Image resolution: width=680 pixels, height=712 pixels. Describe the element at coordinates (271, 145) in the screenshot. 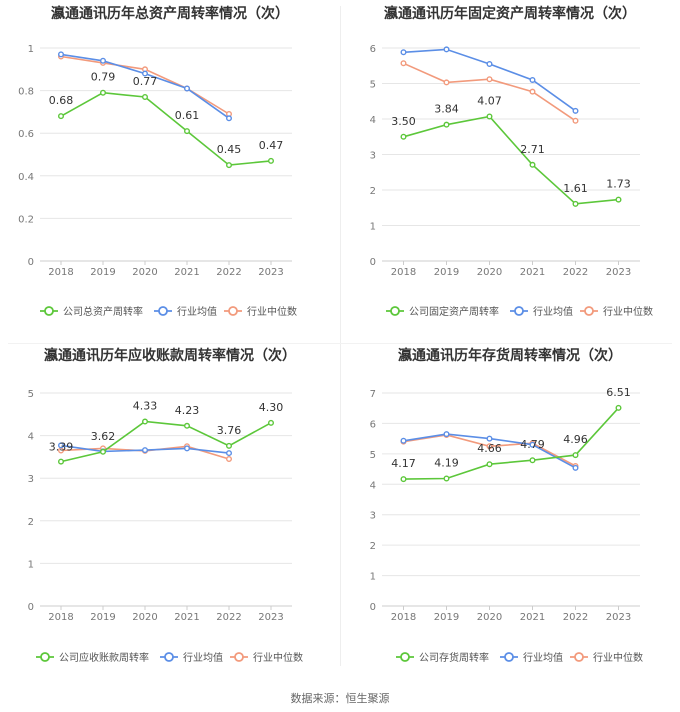

I see `data-label: 0.47` at that location.